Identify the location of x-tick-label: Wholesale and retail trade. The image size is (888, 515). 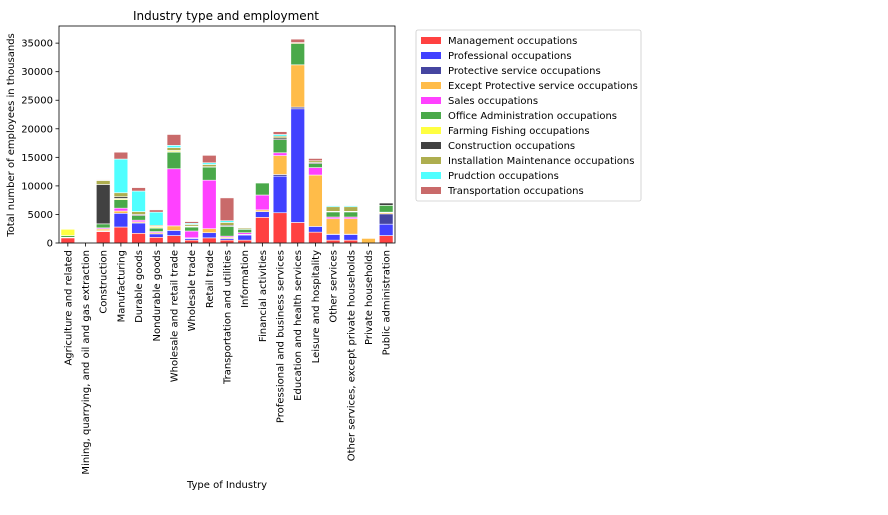
(174, 316).